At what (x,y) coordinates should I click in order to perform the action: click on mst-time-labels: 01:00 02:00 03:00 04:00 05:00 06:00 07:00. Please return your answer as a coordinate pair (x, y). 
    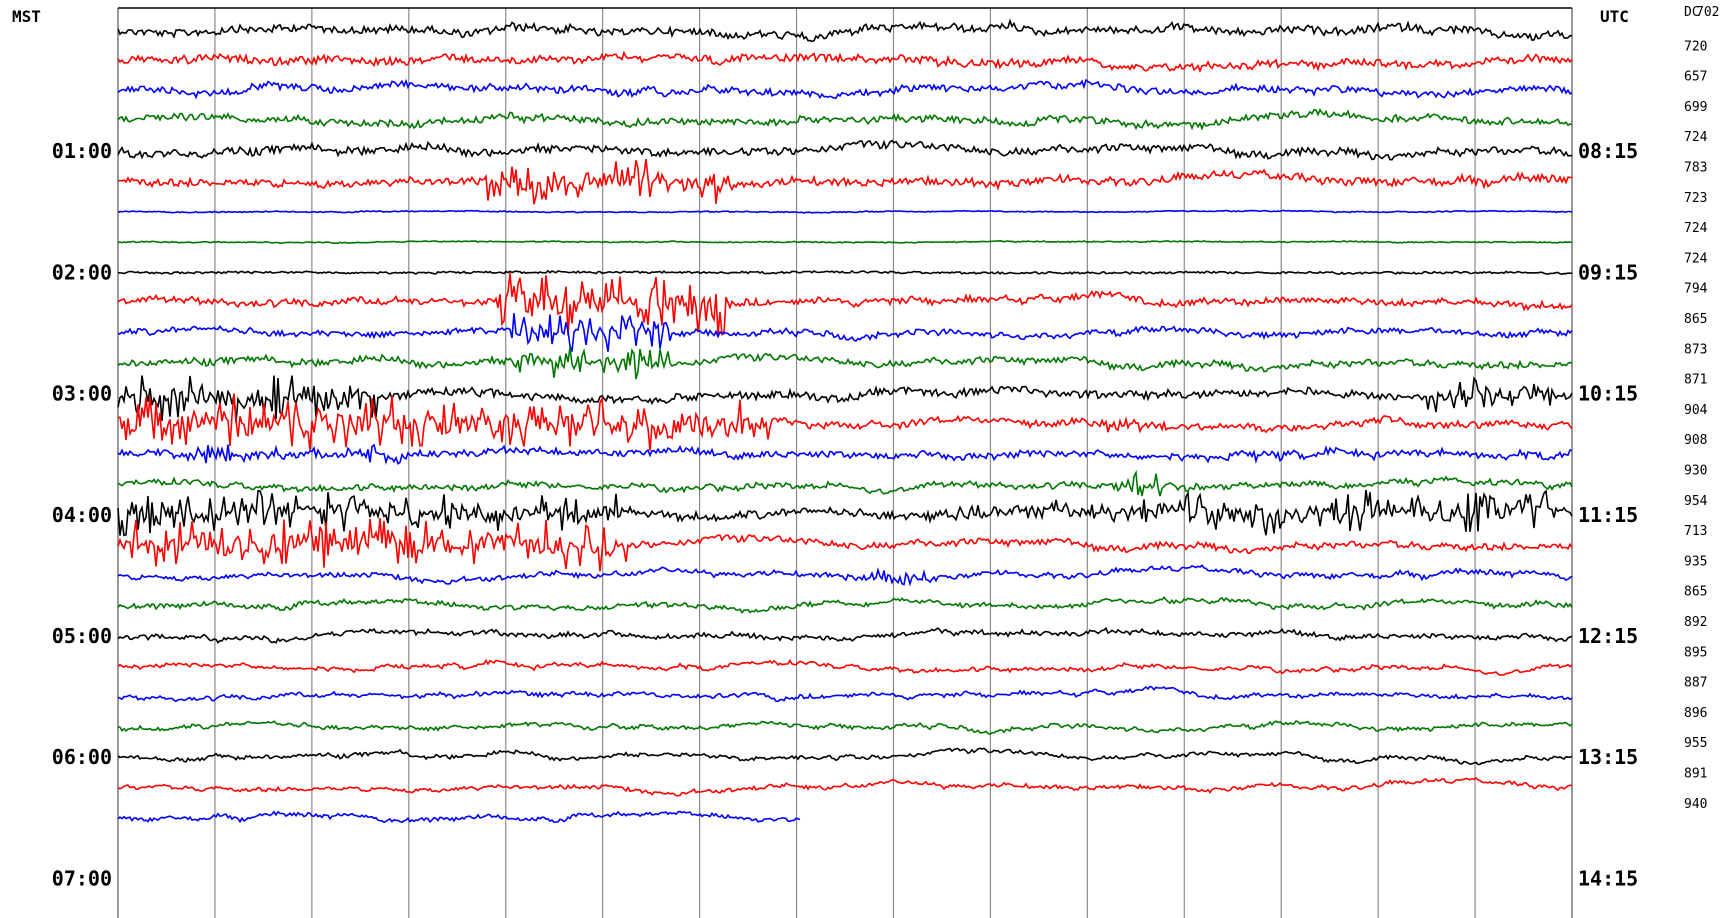
    Looking at the image, I should click on (82, 514).